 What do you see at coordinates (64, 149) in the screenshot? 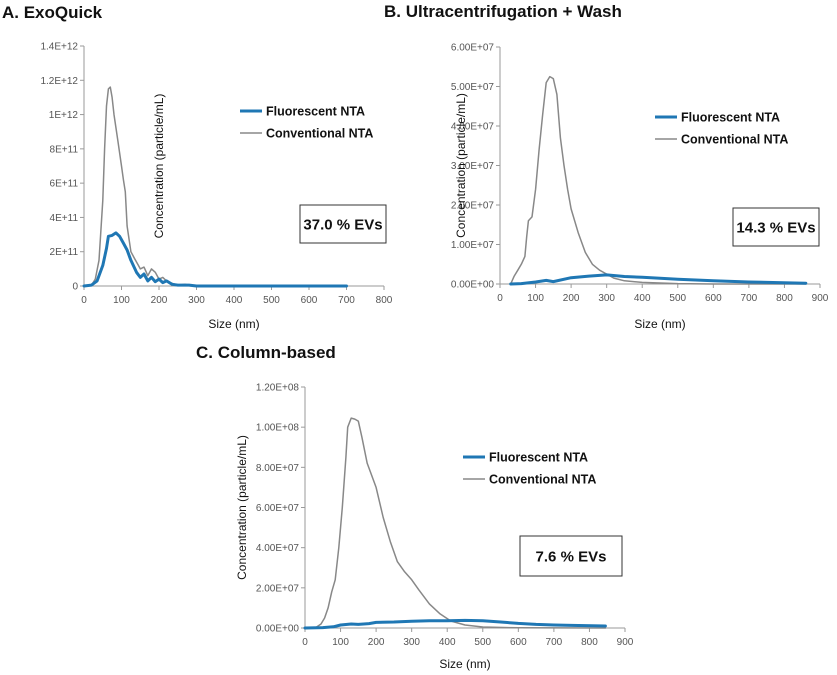
I see `y-tick-label: 8E+11` at bounding box center [64, 149].